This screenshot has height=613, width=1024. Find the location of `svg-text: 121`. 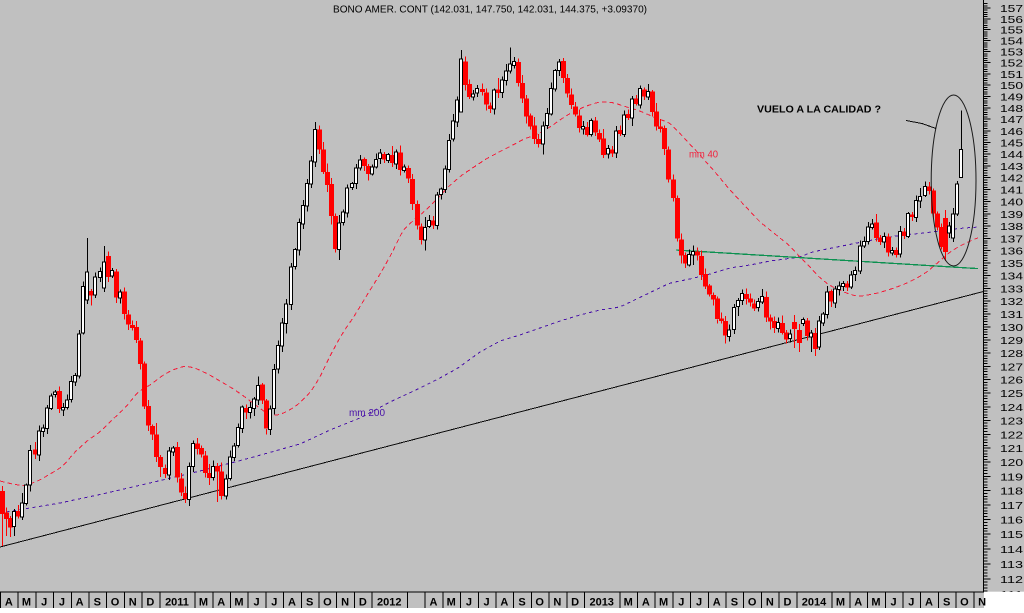

svg-text: 121 is located at coordinates (1011, 449).